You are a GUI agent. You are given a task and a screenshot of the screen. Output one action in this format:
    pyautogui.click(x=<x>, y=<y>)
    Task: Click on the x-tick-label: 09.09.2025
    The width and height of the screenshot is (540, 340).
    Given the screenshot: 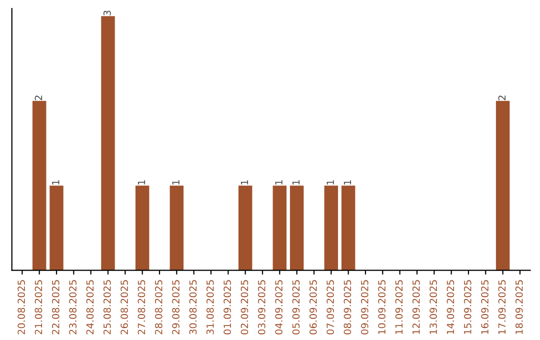 What is the action you would take?
    pyautogui.click(x=364, y=307)
    